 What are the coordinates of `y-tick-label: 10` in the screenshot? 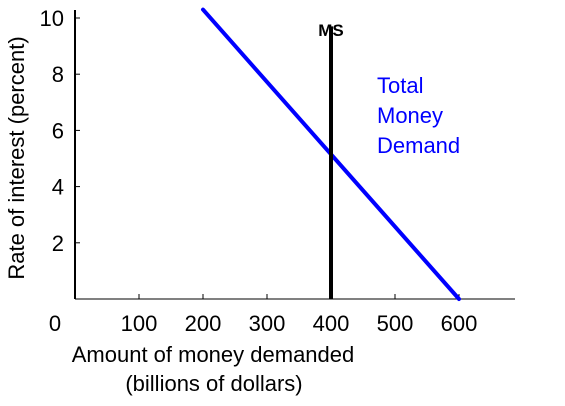 It's located at (52, 18).